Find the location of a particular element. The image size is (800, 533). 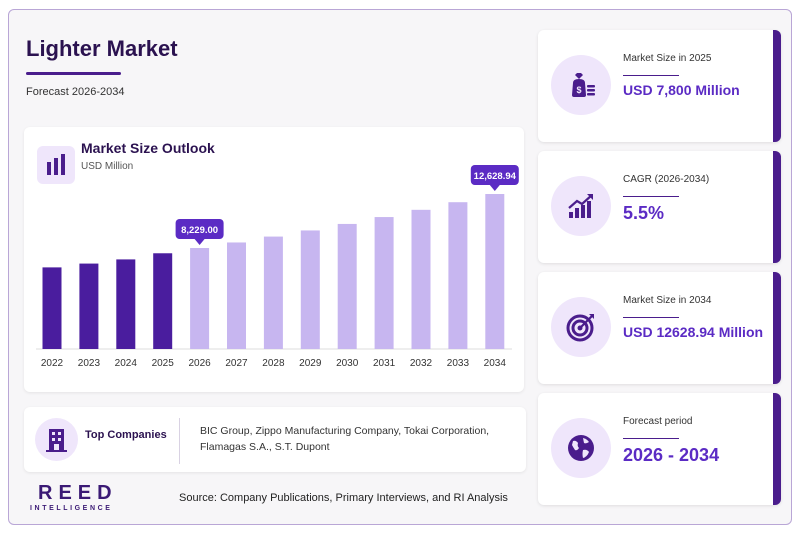

bar-2031 is located at coordinates (384, 283).